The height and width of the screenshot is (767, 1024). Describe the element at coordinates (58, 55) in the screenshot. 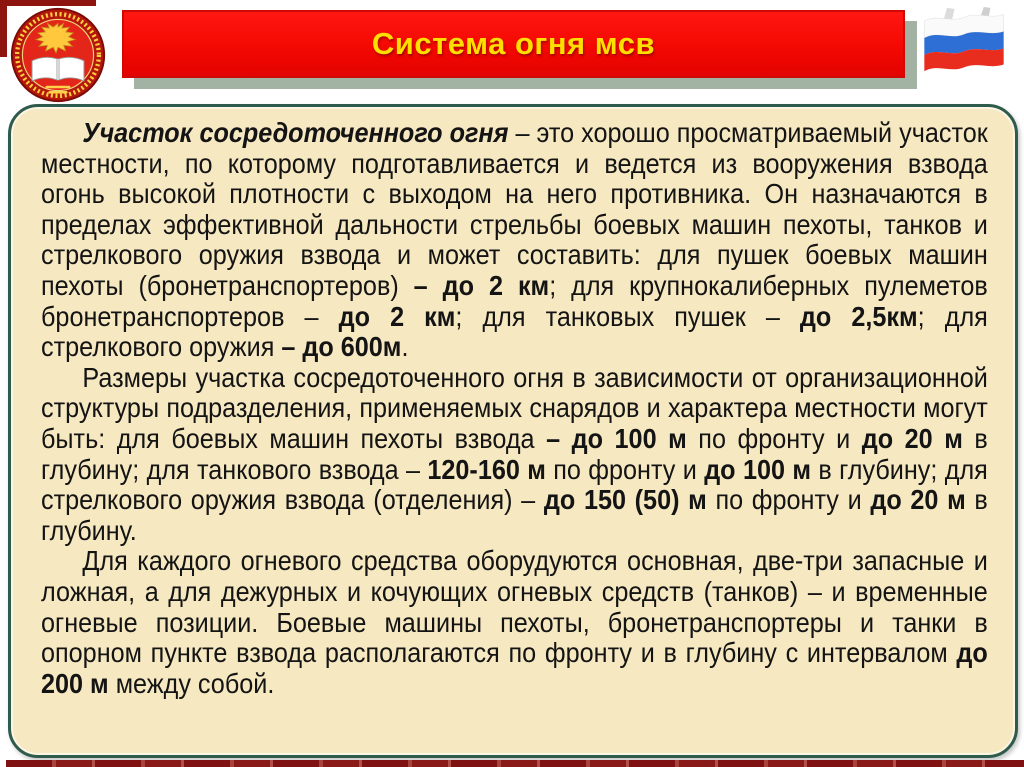

I see `military-academy-emblem-icon` at that location.